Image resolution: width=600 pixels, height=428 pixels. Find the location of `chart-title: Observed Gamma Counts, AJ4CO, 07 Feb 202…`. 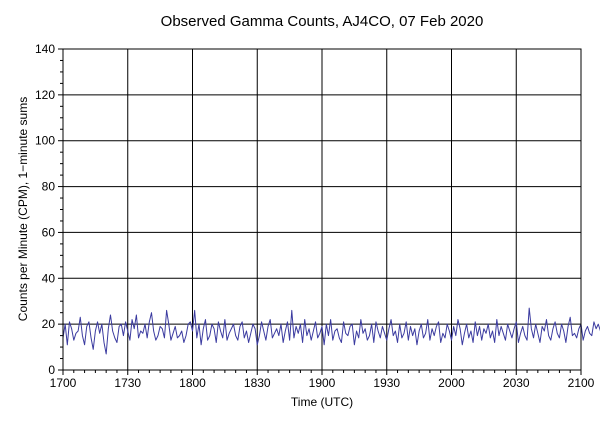

chart-title: Observed Gamma Counts, AJ4CO, 07 Feb 202… is located at coordinates (322, 21).